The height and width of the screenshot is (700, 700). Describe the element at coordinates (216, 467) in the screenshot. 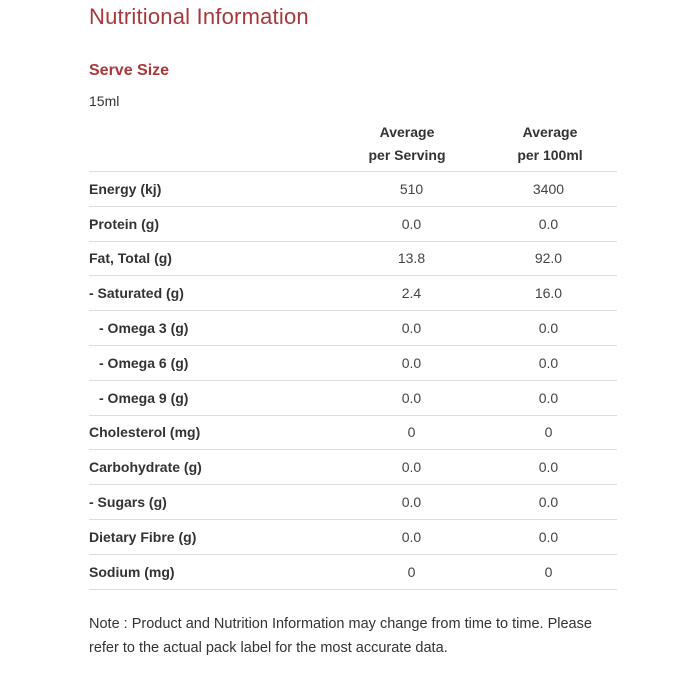

I see `nutrient-label: Carbohydrate (g)` at that location.